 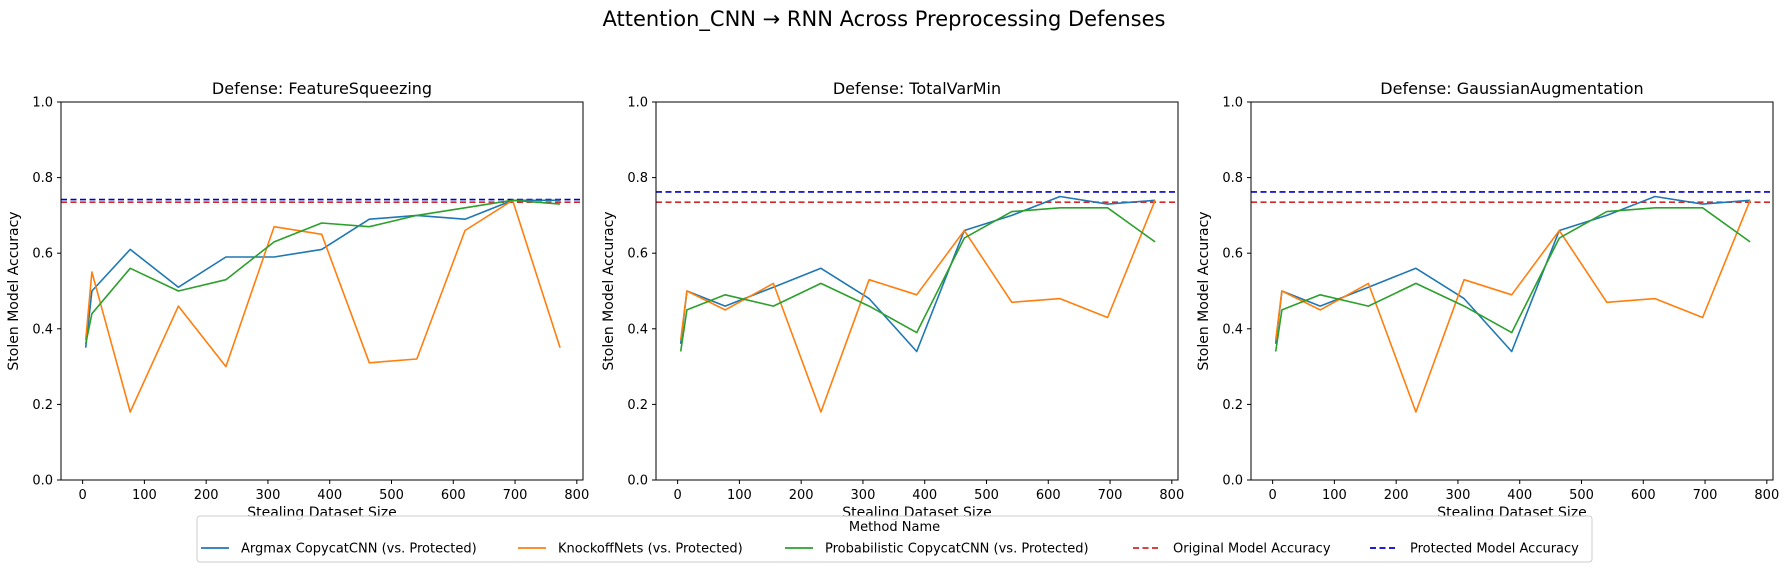 I want to click on legend-item-knockoffnets-vs-protected: KnockoffNets (vs. Protected), so click(x=630, y=549).